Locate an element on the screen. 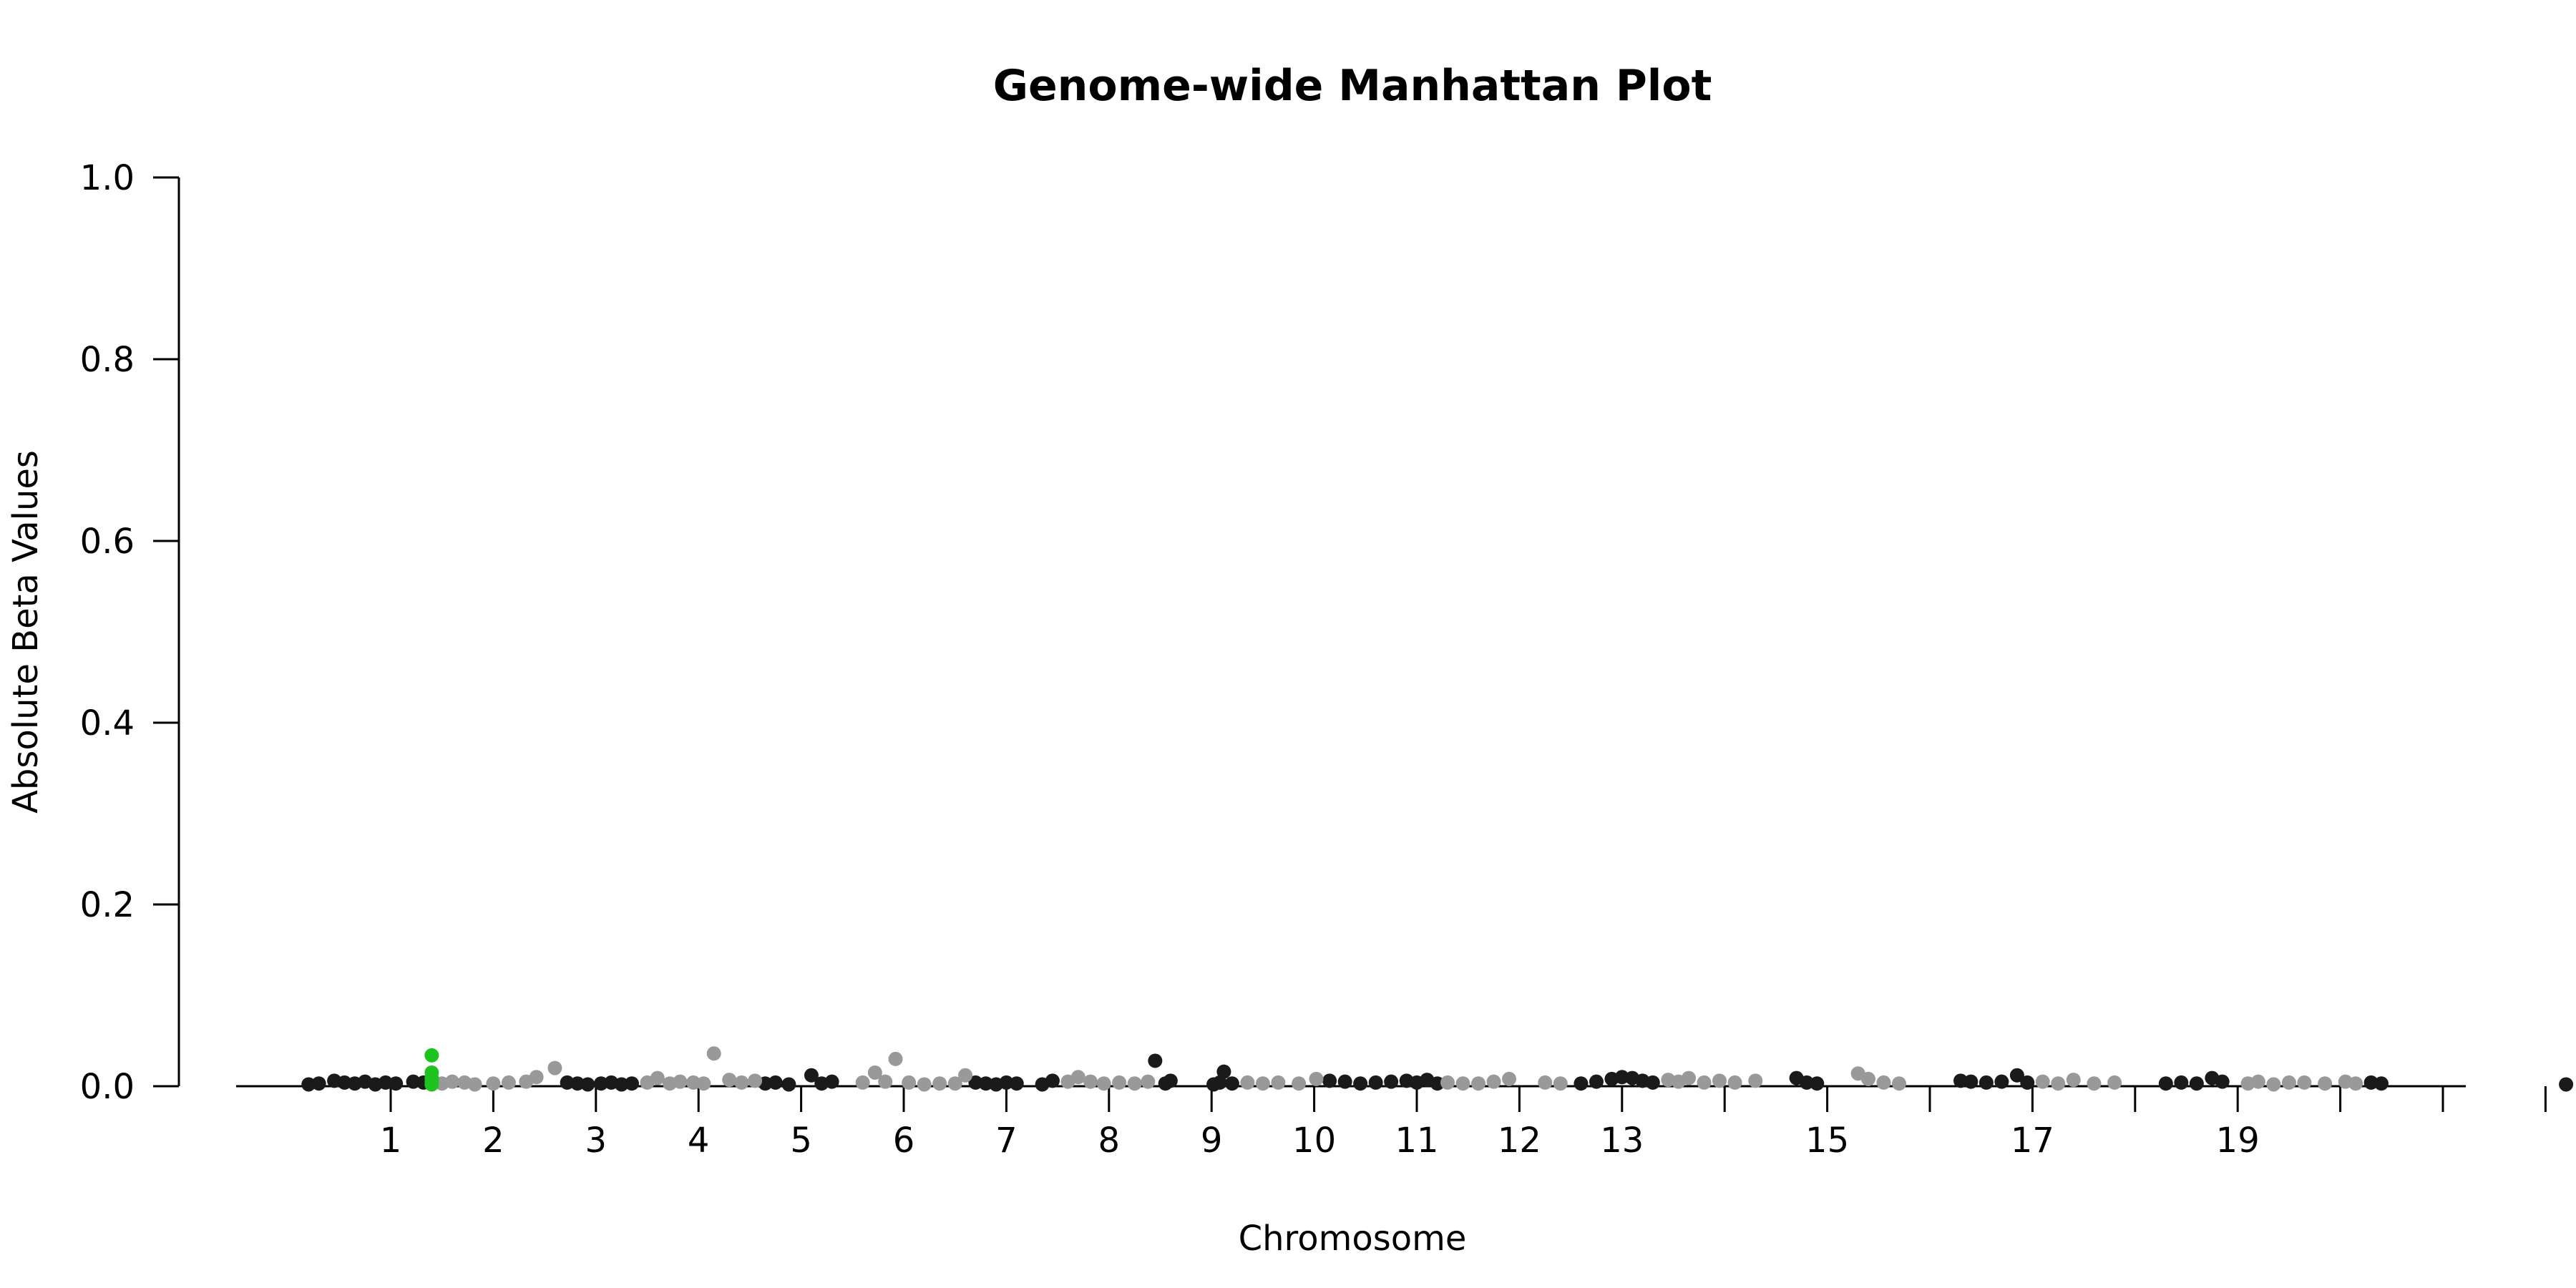  x-tick-label: 17 is located at coordinates (2032, 1141).